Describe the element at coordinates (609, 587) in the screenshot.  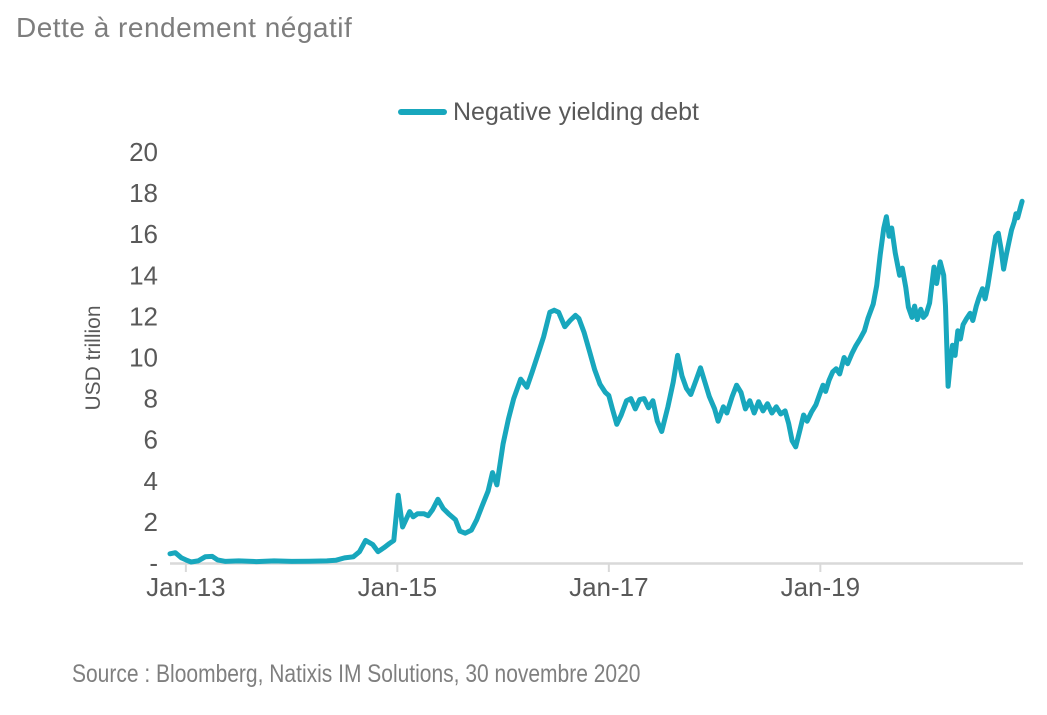
I see `x-tick-label: Jan-17` at that location.